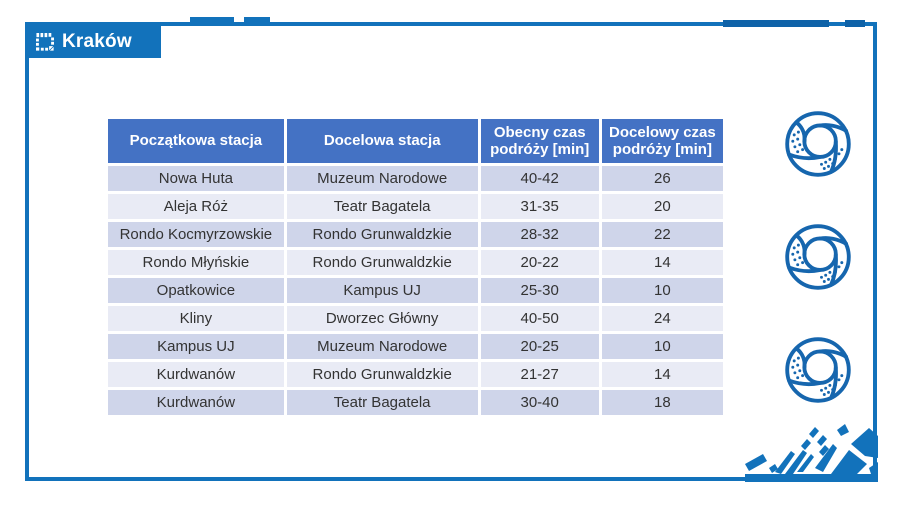  What do you see at coordinates (382, 141) in the screenshot?
I see `column-header: Docelowa stacja` at bounding box center [382, 141].